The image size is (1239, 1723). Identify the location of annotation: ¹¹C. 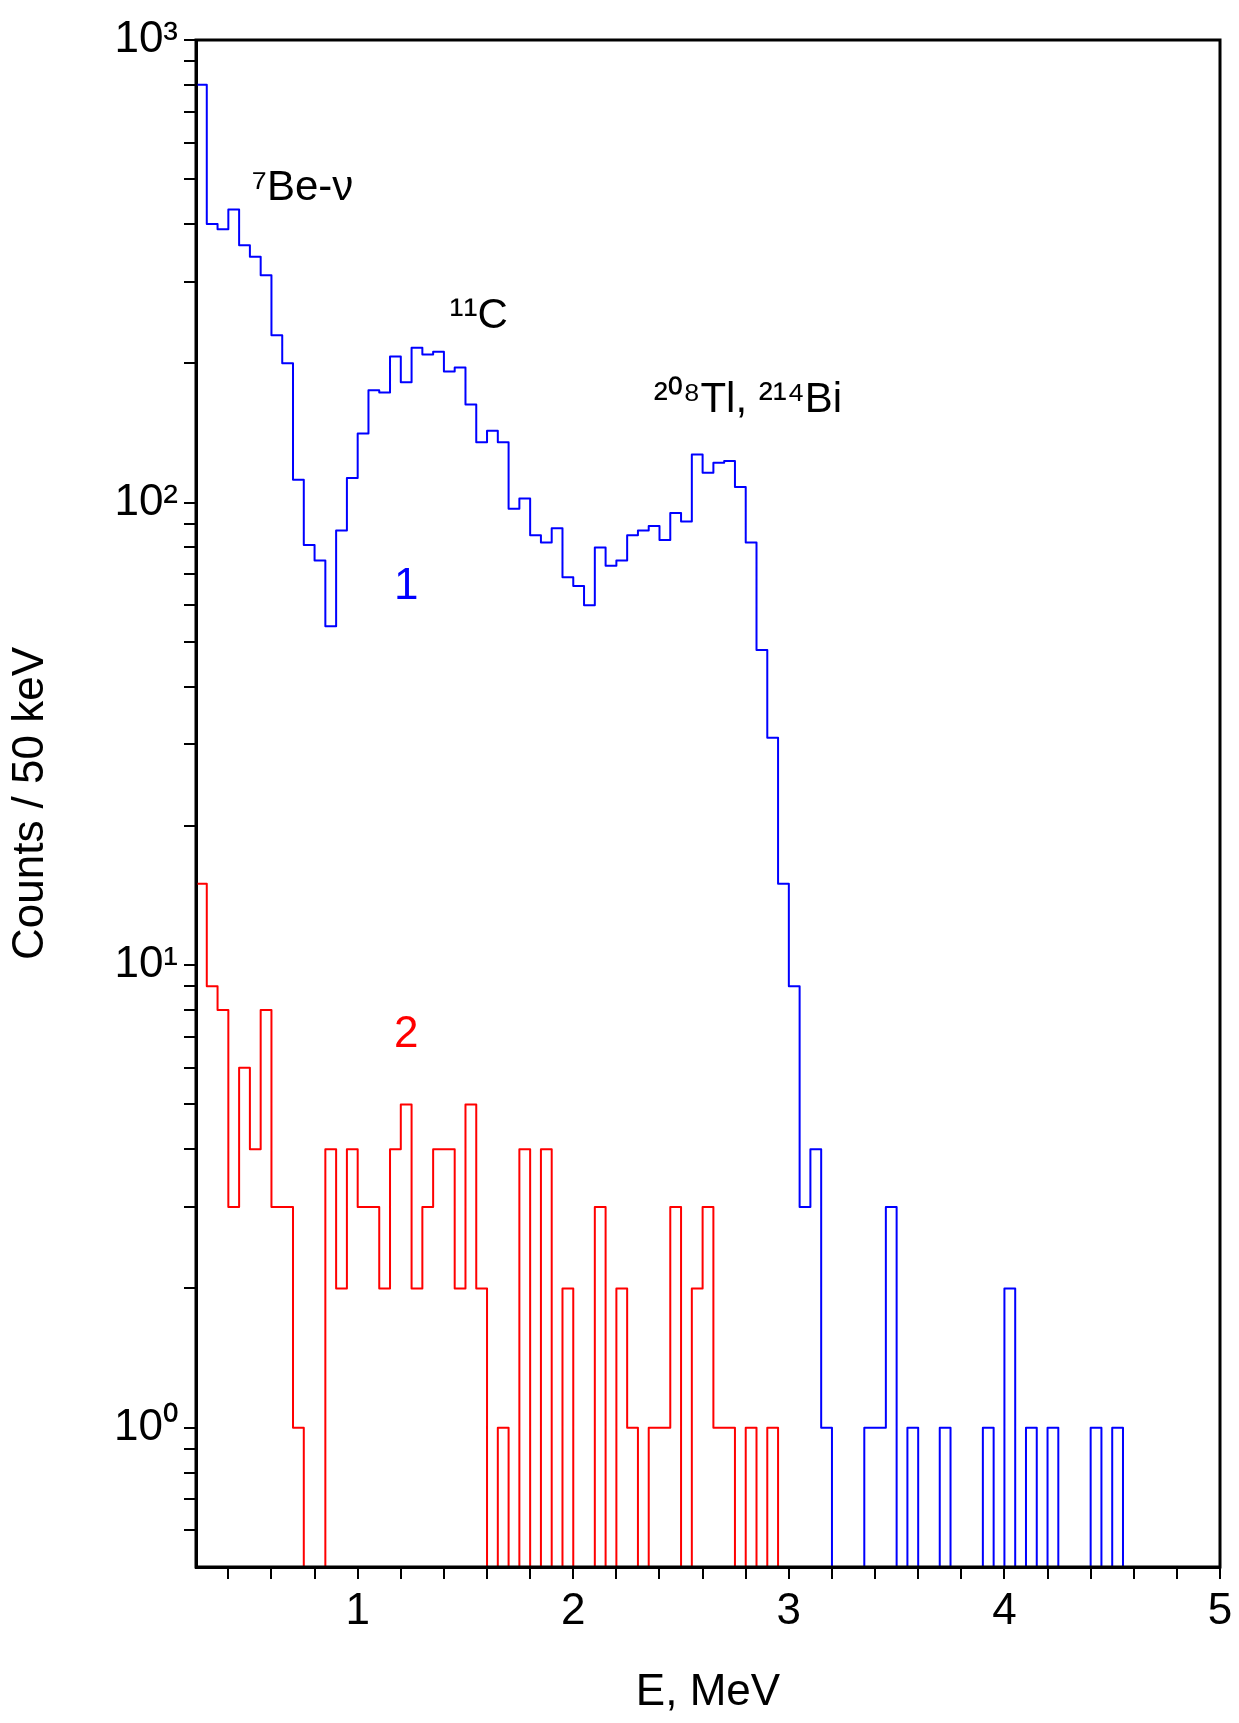
(478, 313).